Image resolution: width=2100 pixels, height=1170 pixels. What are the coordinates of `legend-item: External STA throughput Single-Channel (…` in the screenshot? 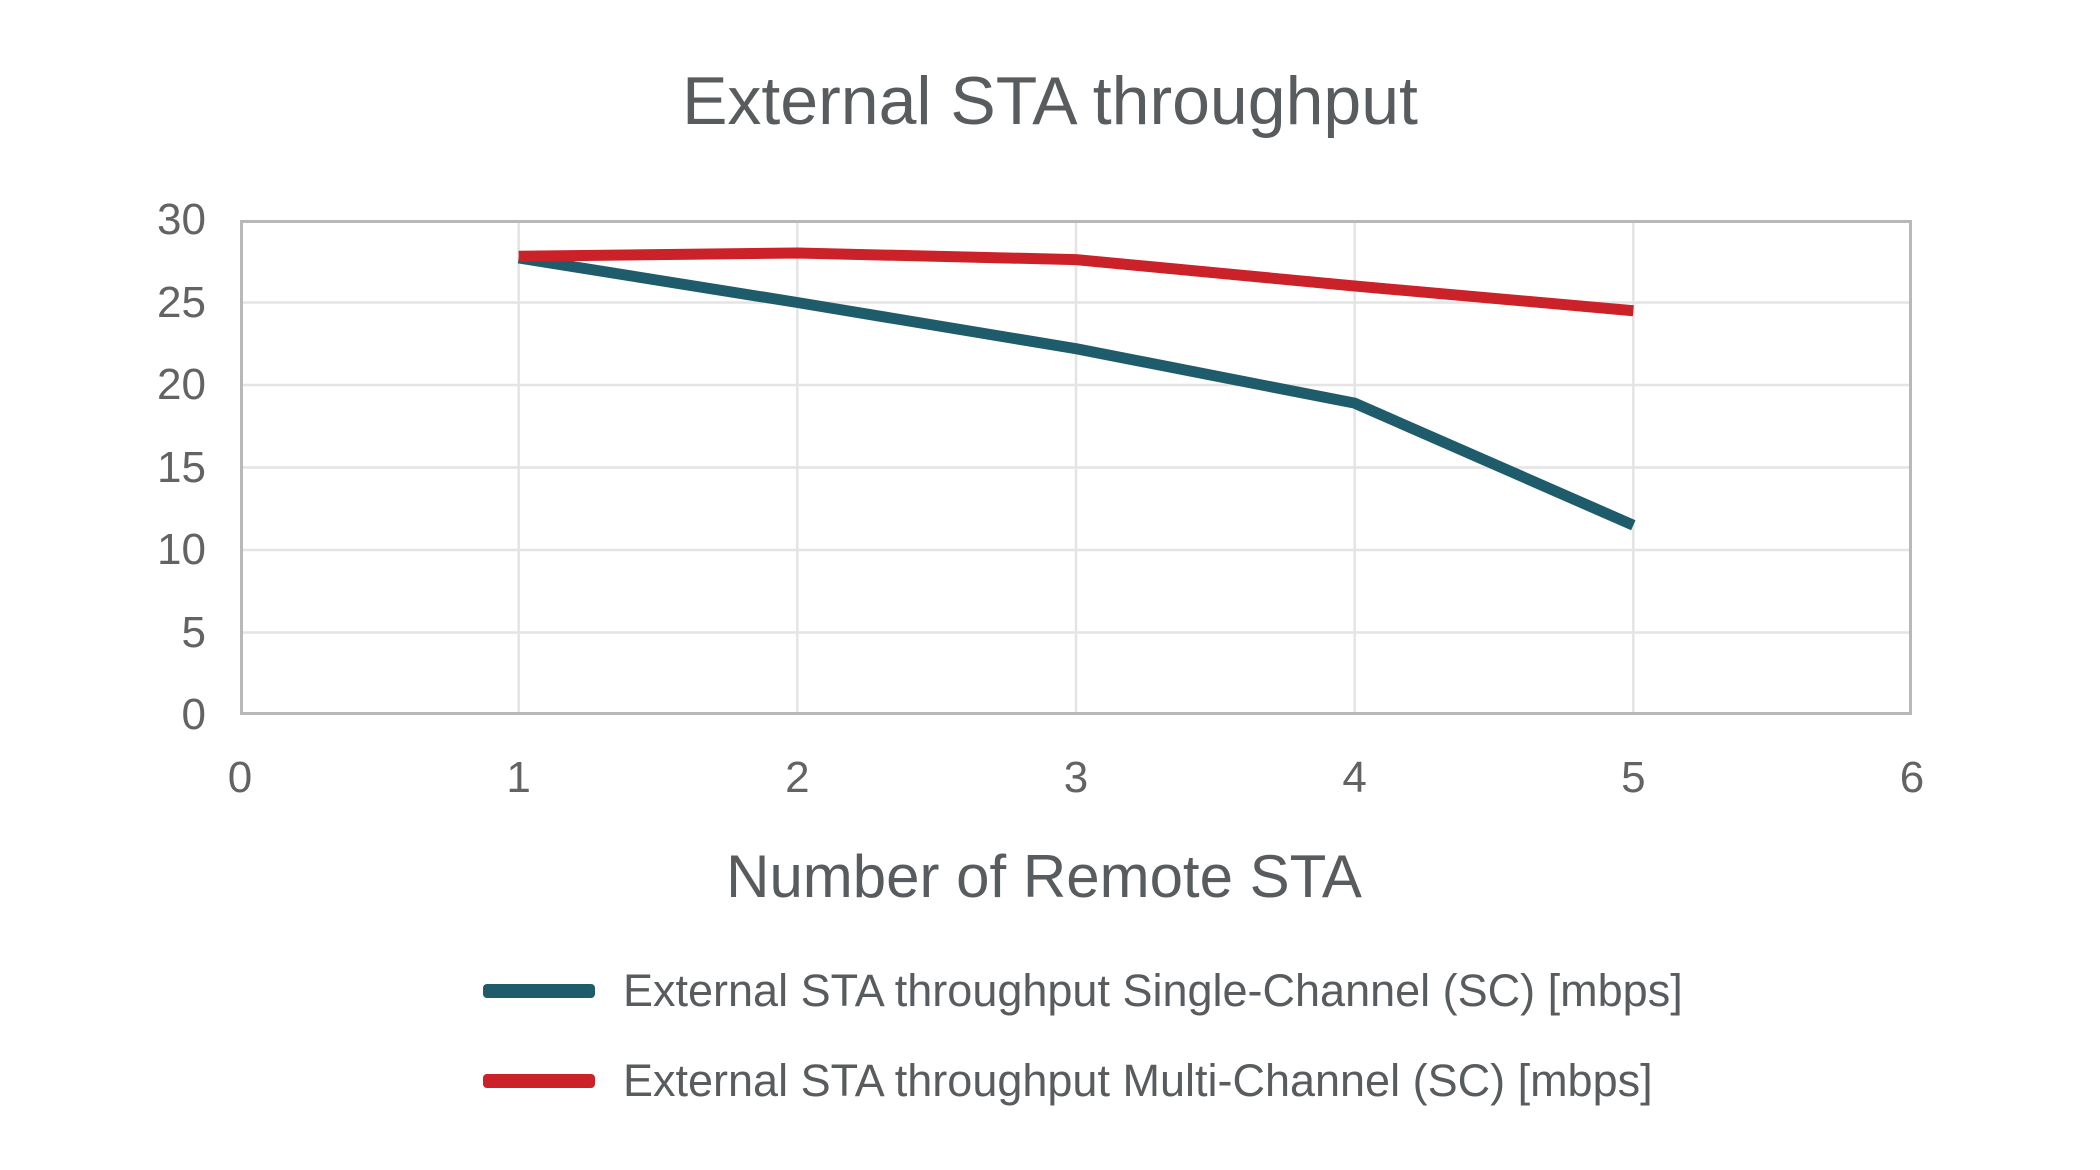 It's located at (1083, 991).